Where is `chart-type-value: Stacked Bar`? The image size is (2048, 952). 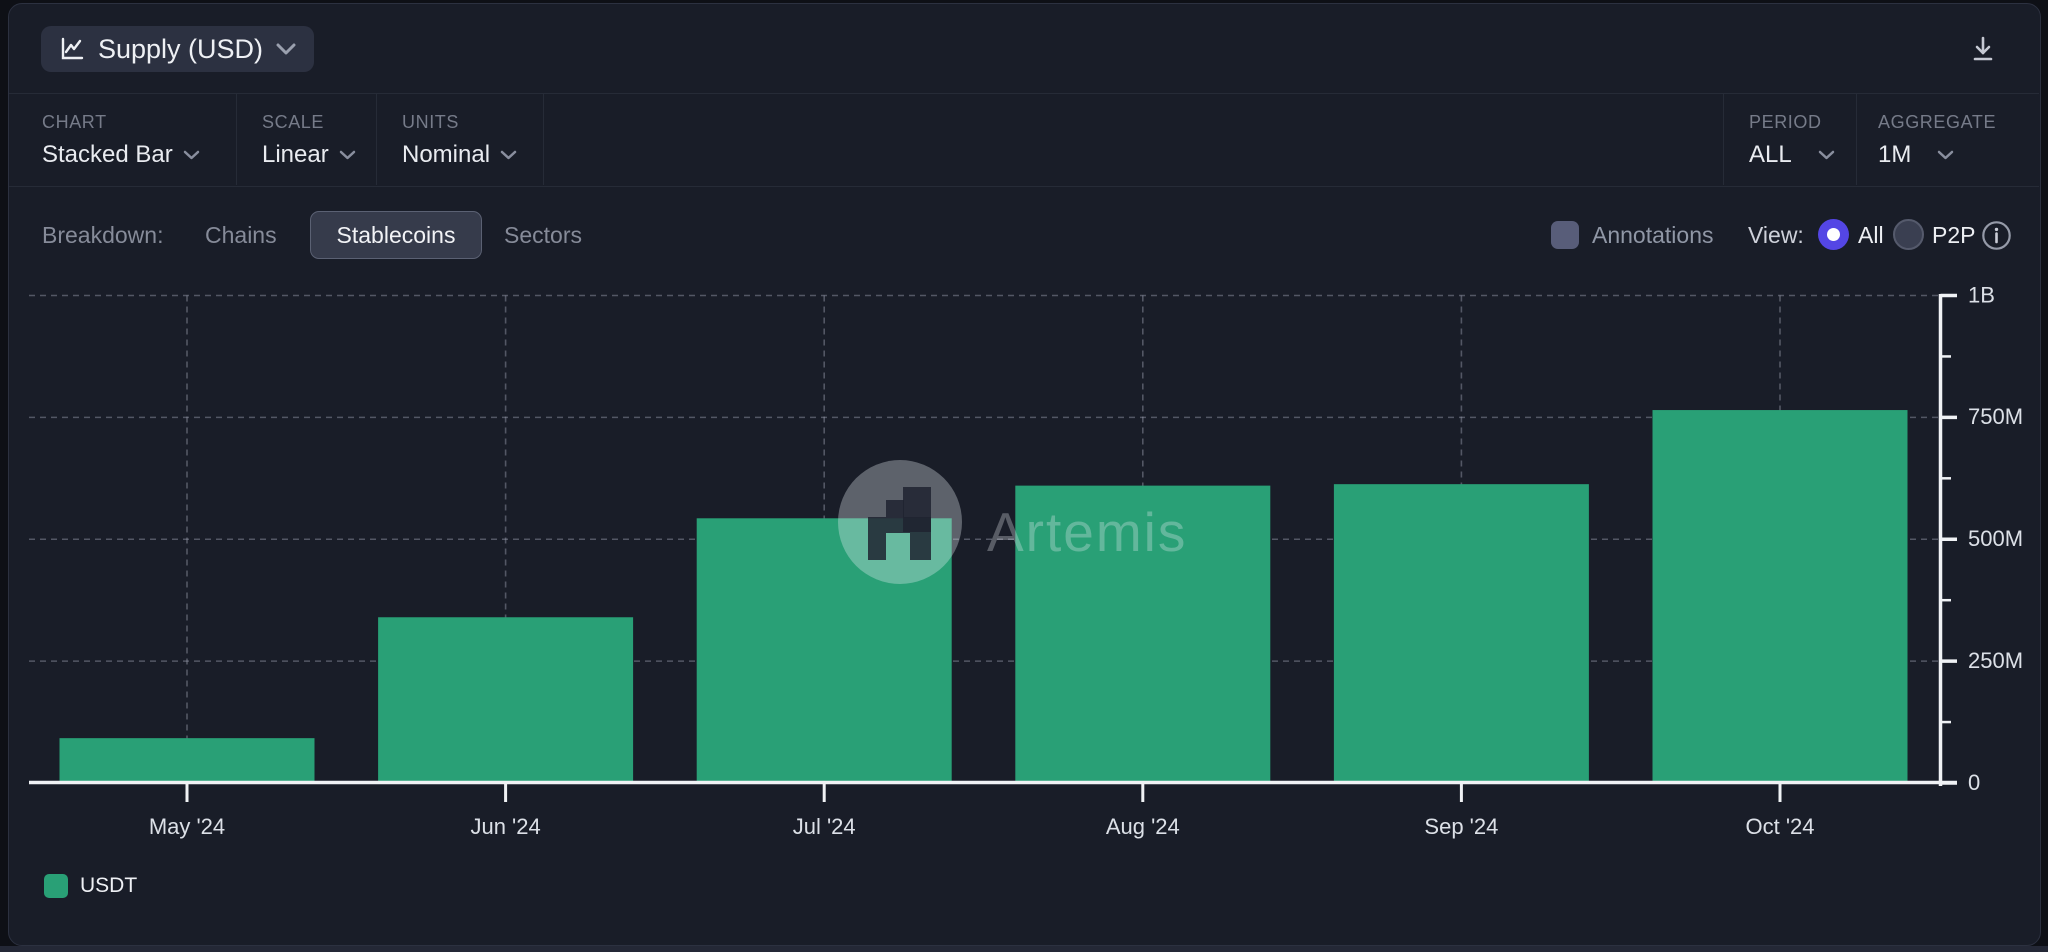
chart-type-value: Stacked Bar is located at coordinates (107, 154).